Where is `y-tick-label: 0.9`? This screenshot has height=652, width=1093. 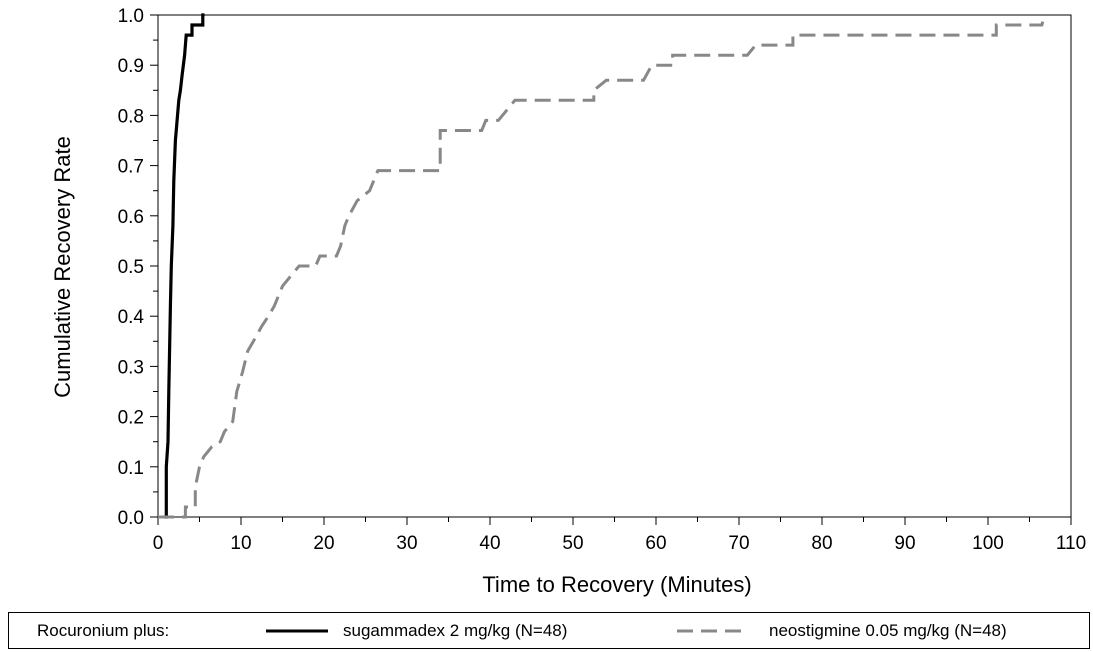 y-tick-label: 0.9 is located at coordinates (131, 66).